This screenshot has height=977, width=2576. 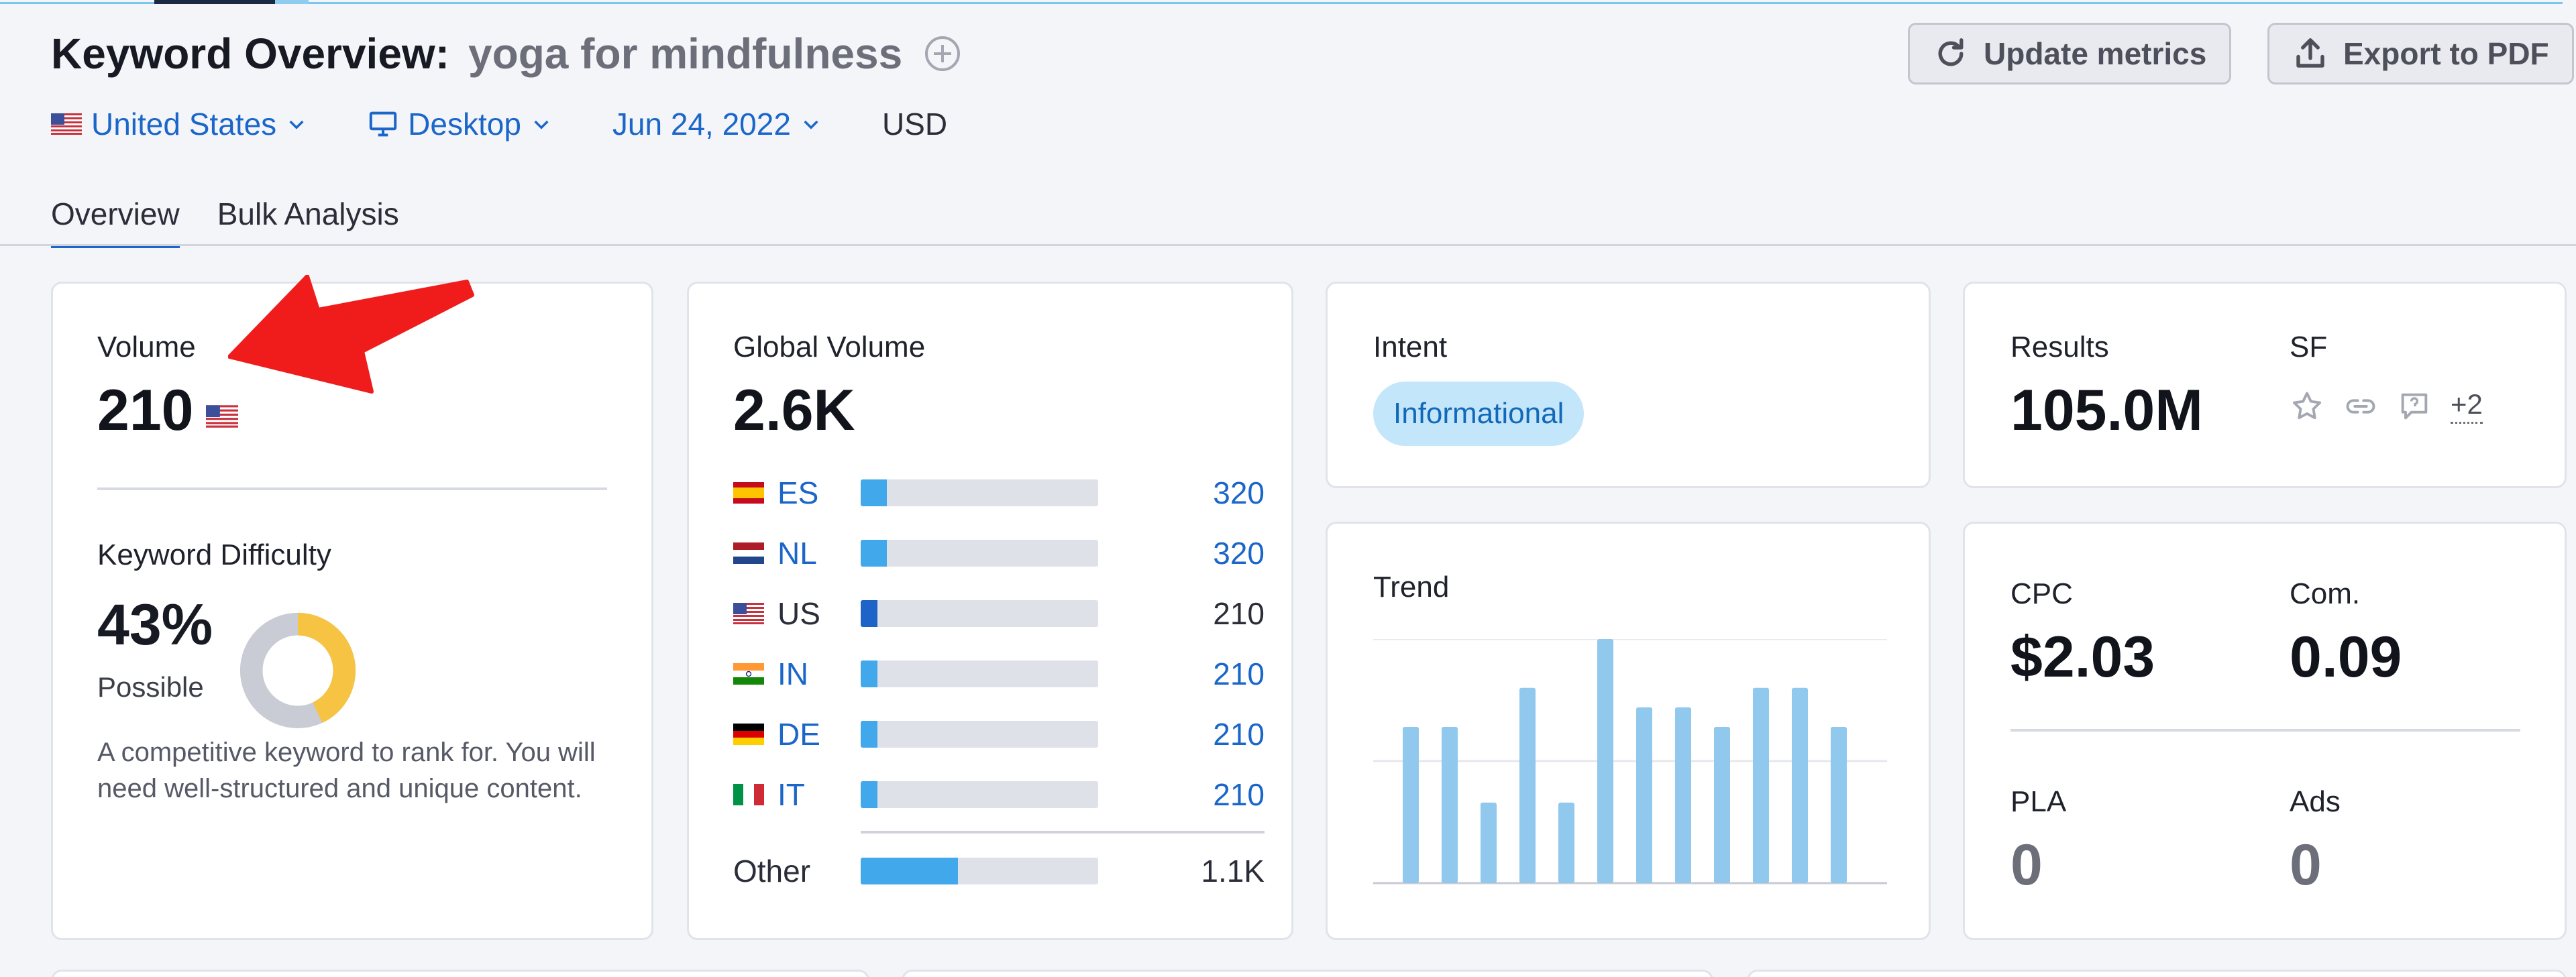 What do you see at coordinates (748, 795) in the screenshot?
I see `it-flag-icon` at bounding box center [748, 795].